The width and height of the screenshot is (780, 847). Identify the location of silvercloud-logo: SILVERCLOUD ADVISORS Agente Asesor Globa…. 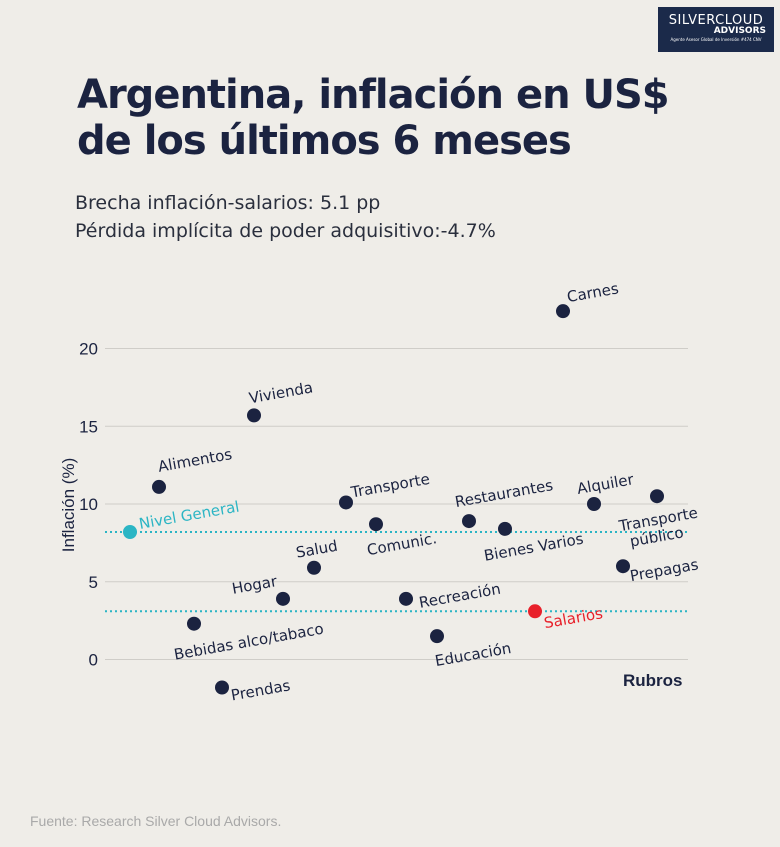
(716, 29).